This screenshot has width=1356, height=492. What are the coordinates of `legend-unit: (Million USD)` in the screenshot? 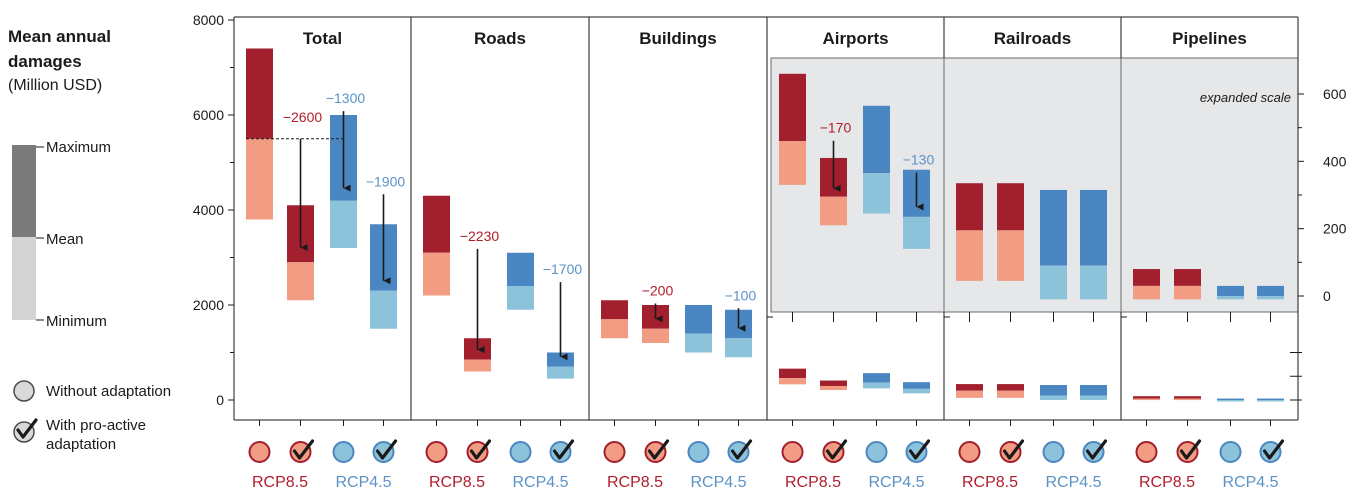 It's located at (55, 85).